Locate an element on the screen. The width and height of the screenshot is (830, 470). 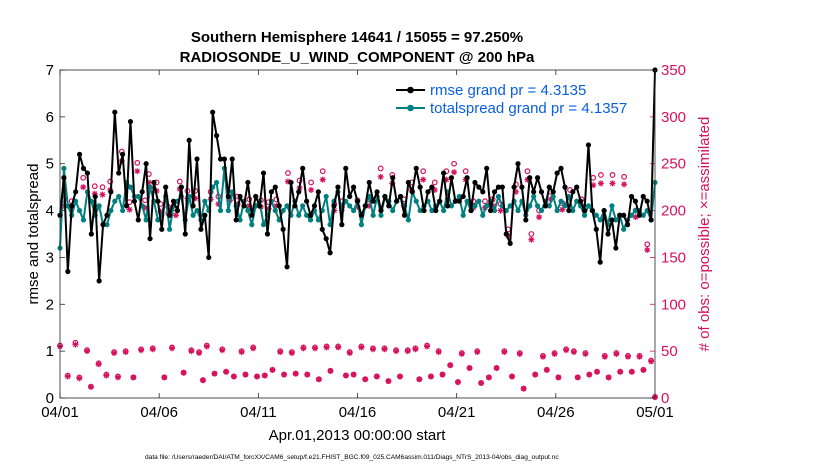
right-axis: 0 50 100 150 200 250 300 350 is located at coordinates (668, 234).